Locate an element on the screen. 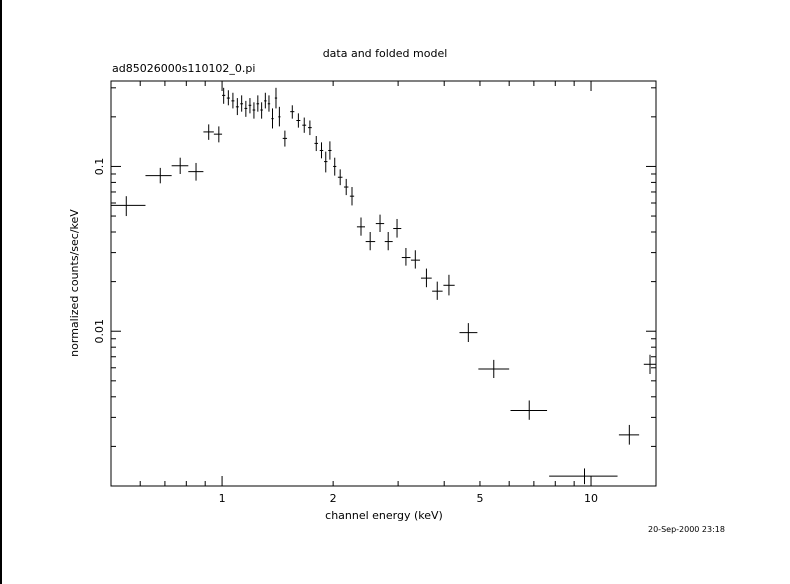  y-tick-labels: 0.01 0.1 is located at coordinates (99, 251).